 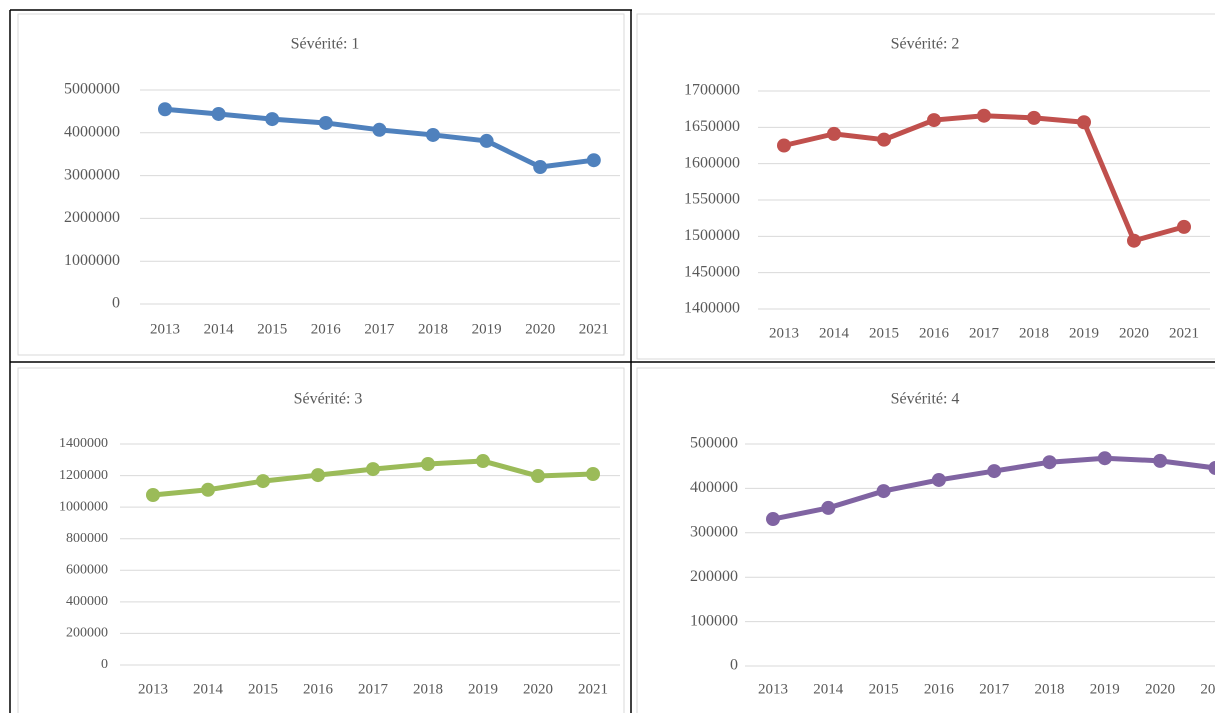 I want to click on y-tick-label: 1600000, so click(x=712, y=162).